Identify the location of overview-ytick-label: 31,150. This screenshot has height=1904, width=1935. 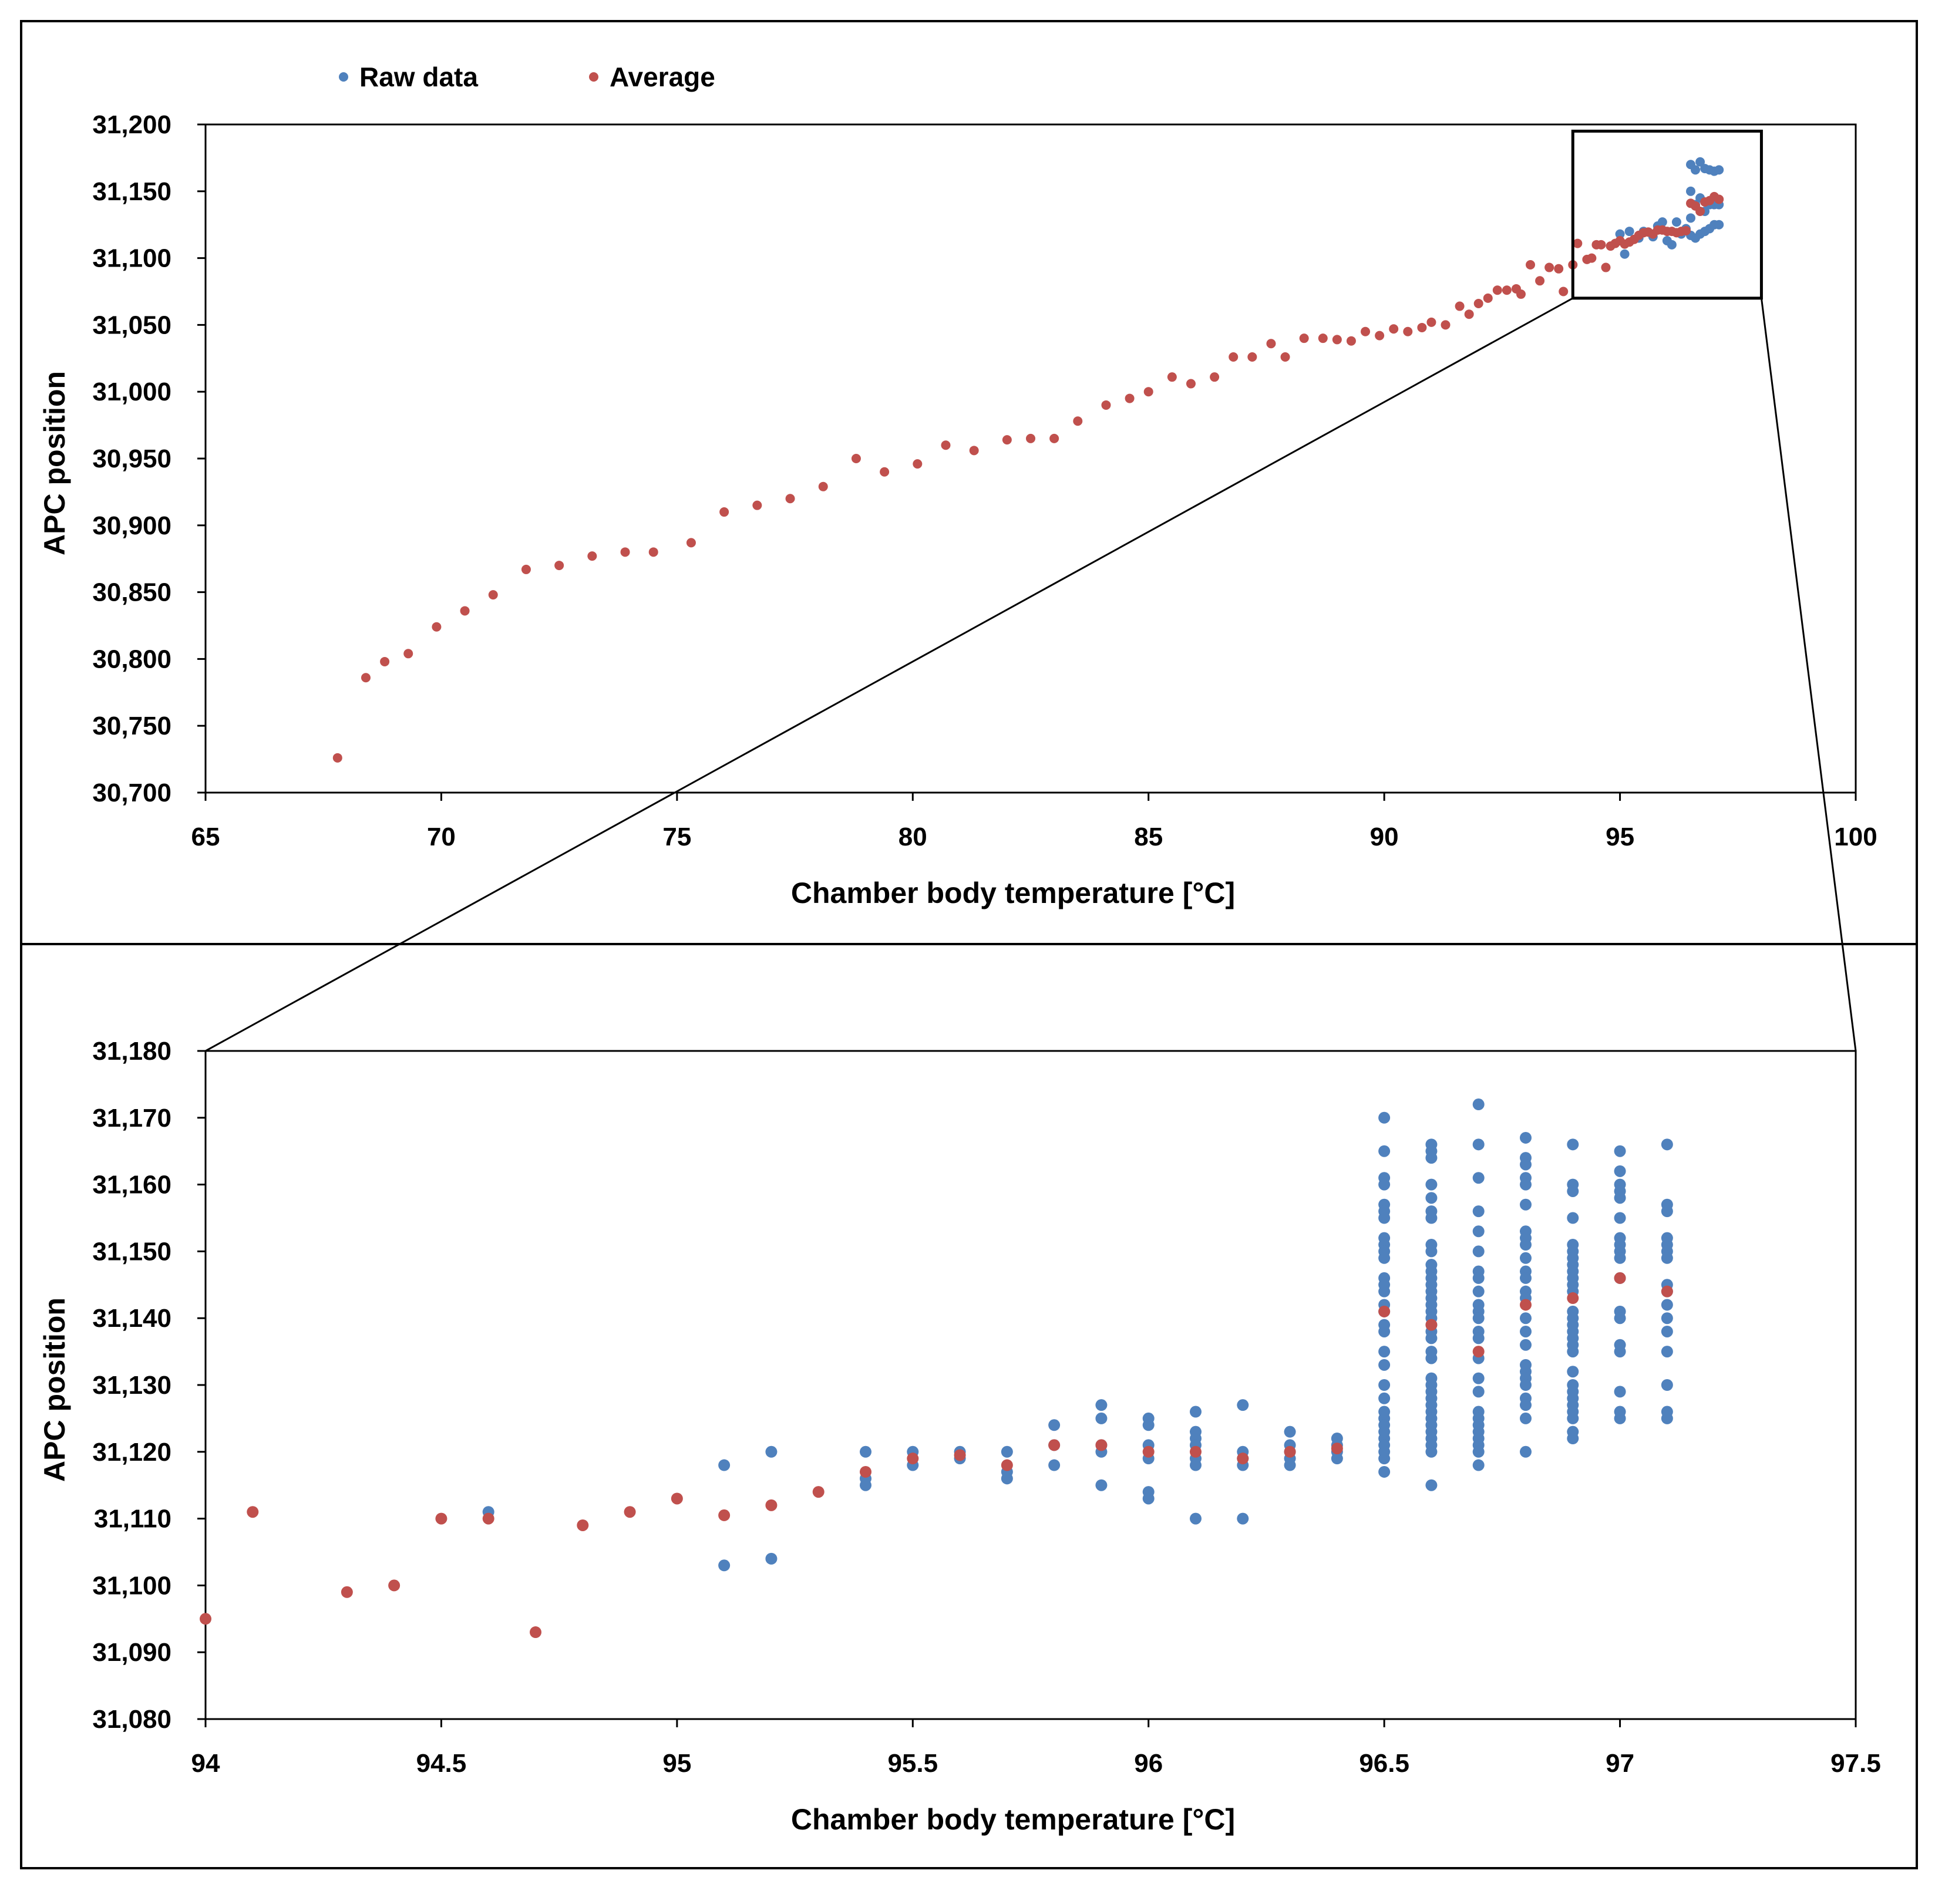
(131, 191).